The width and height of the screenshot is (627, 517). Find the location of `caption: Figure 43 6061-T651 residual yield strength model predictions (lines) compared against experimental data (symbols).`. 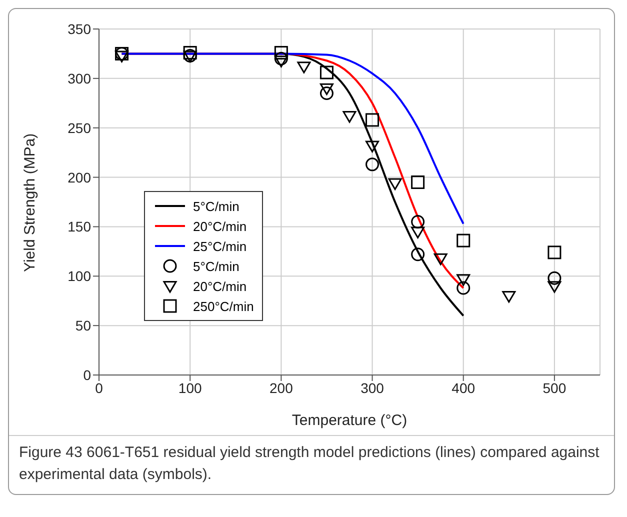

caption: Figure 43 6061-T651 residual yield strength model predictions (lines) compared against experimental data (symbols). is located at coordinates (311, 460).